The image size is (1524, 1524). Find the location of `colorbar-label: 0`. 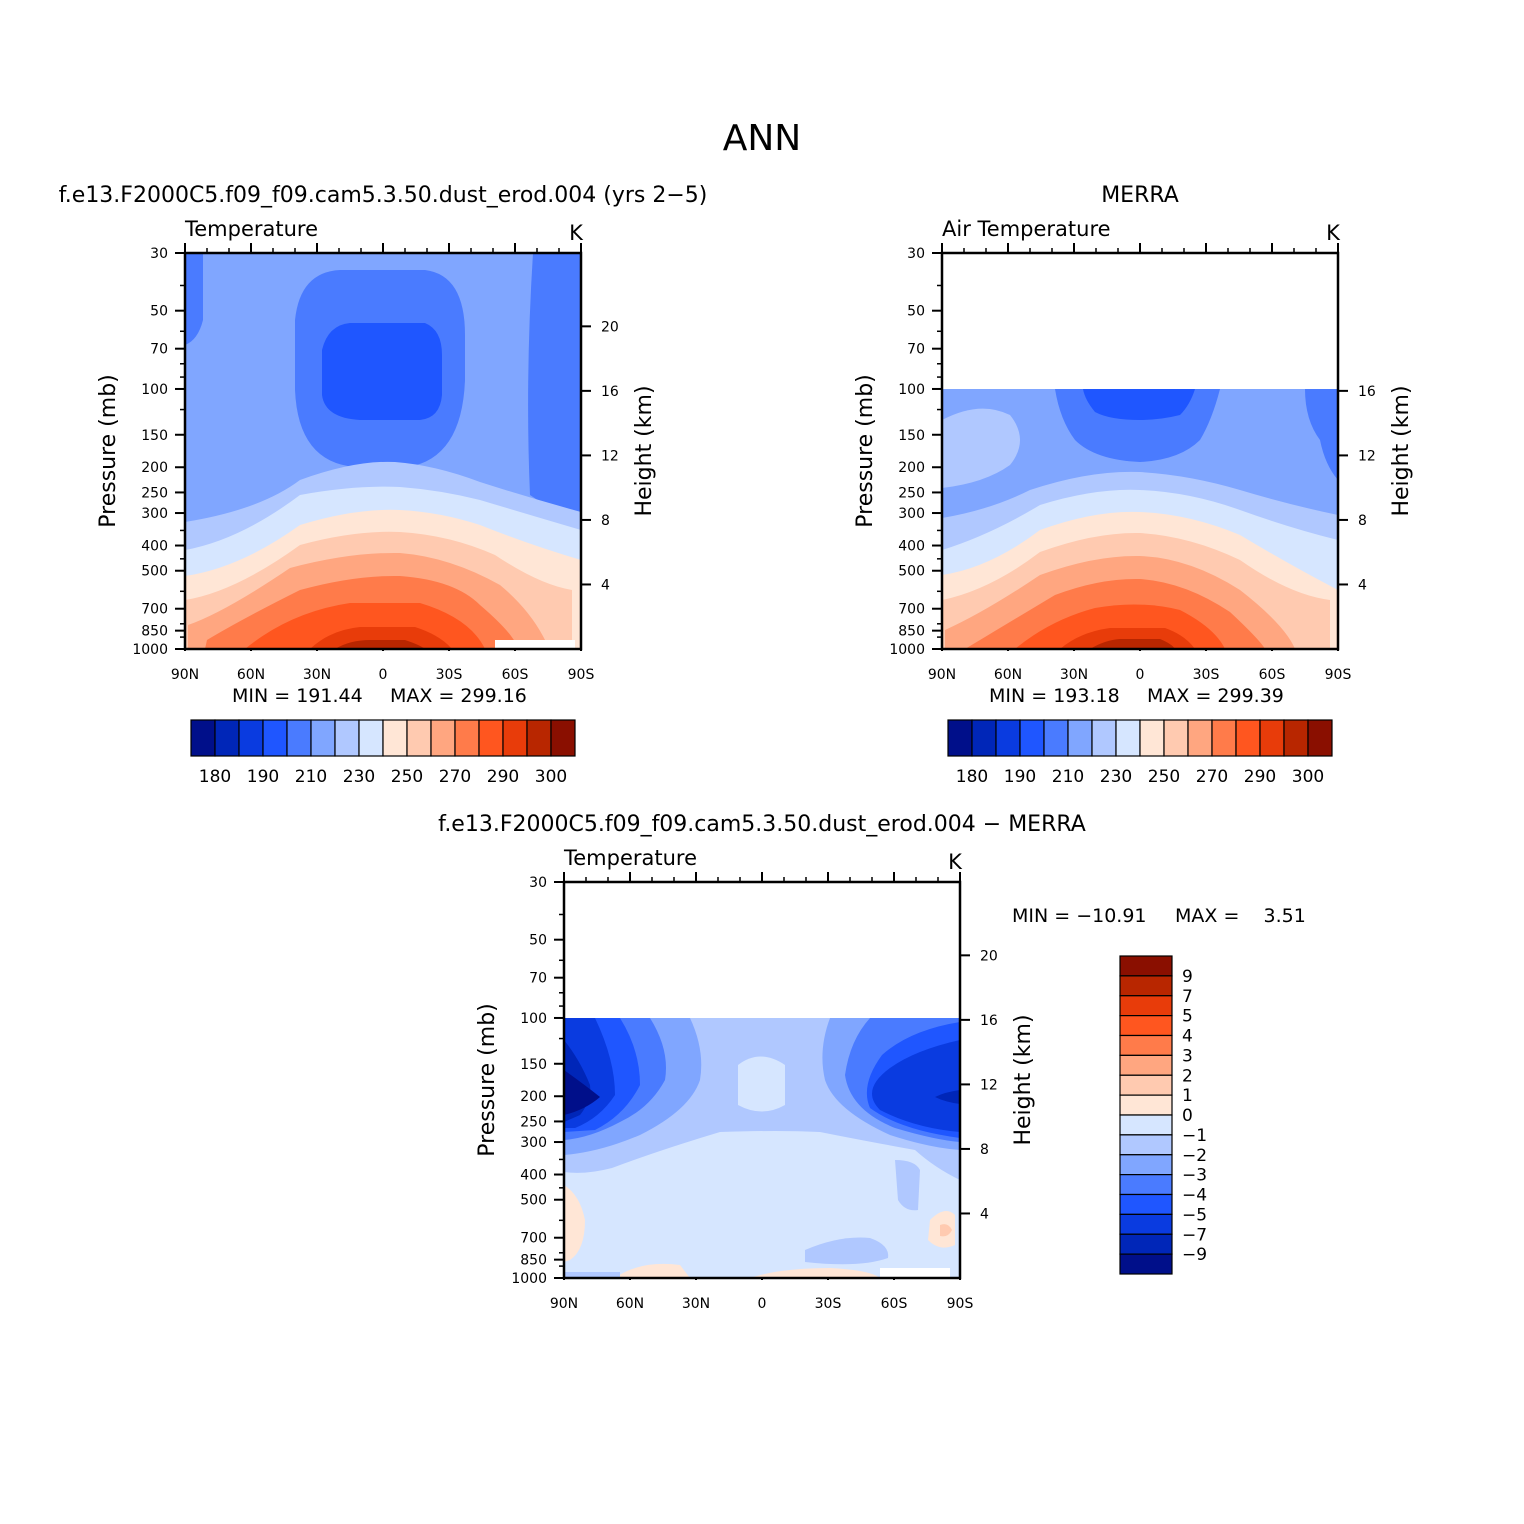

colorbar-label: 0 is located at coordinates (1187, 1116).